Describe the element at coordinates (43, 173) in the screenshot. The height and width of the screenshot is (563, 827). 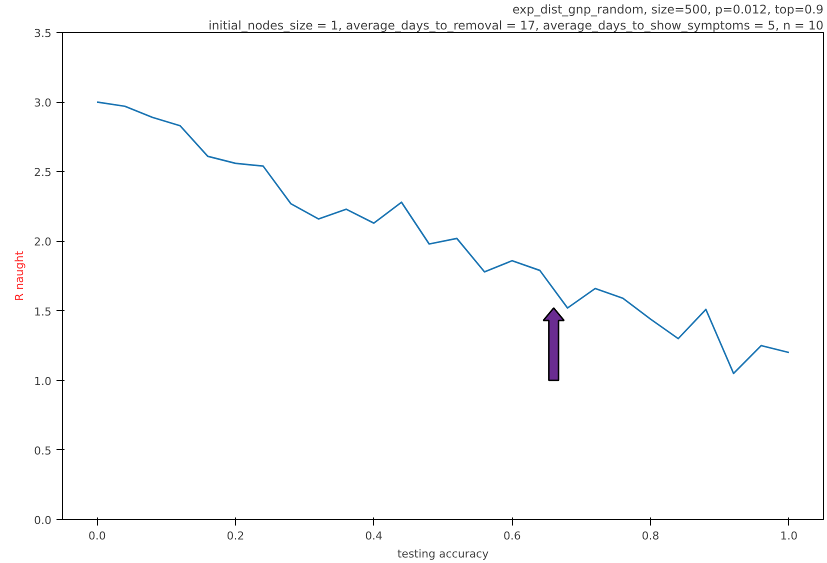
I see `y-tick-label: 2.5` at that location.